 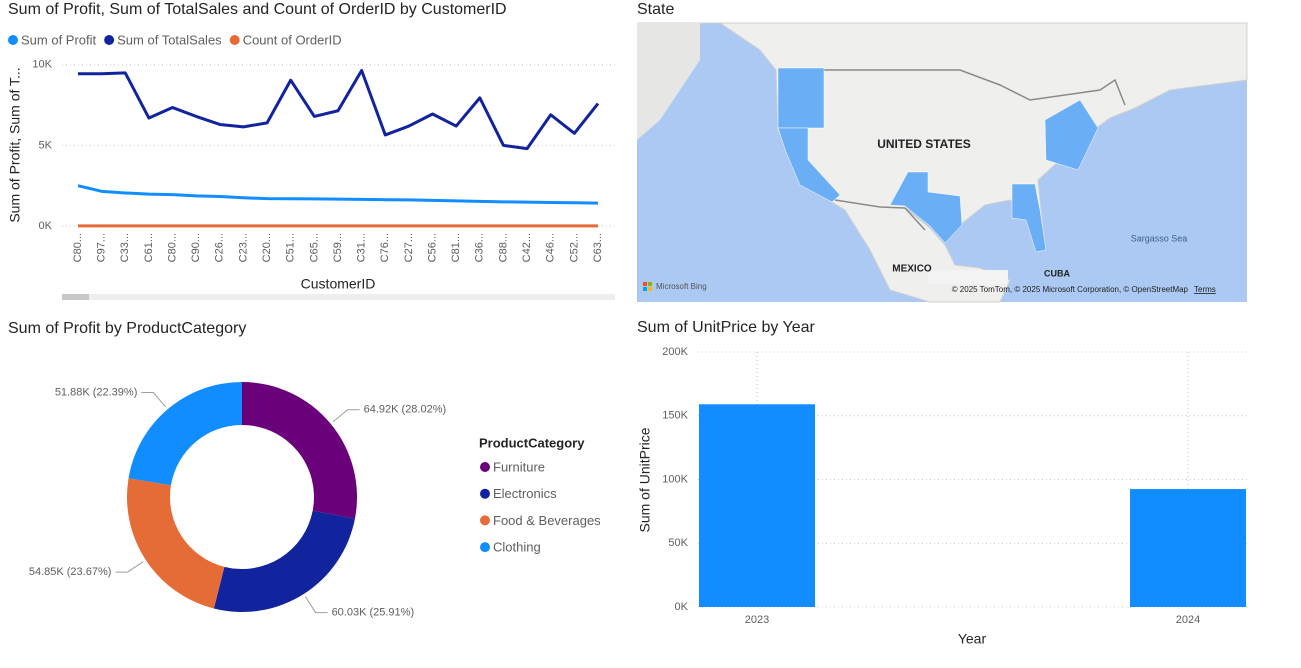 What do you see at coordinates (675, 479) in the screenshot?
I see `y-tick-label: 100K` at bounding box center [675, 479].